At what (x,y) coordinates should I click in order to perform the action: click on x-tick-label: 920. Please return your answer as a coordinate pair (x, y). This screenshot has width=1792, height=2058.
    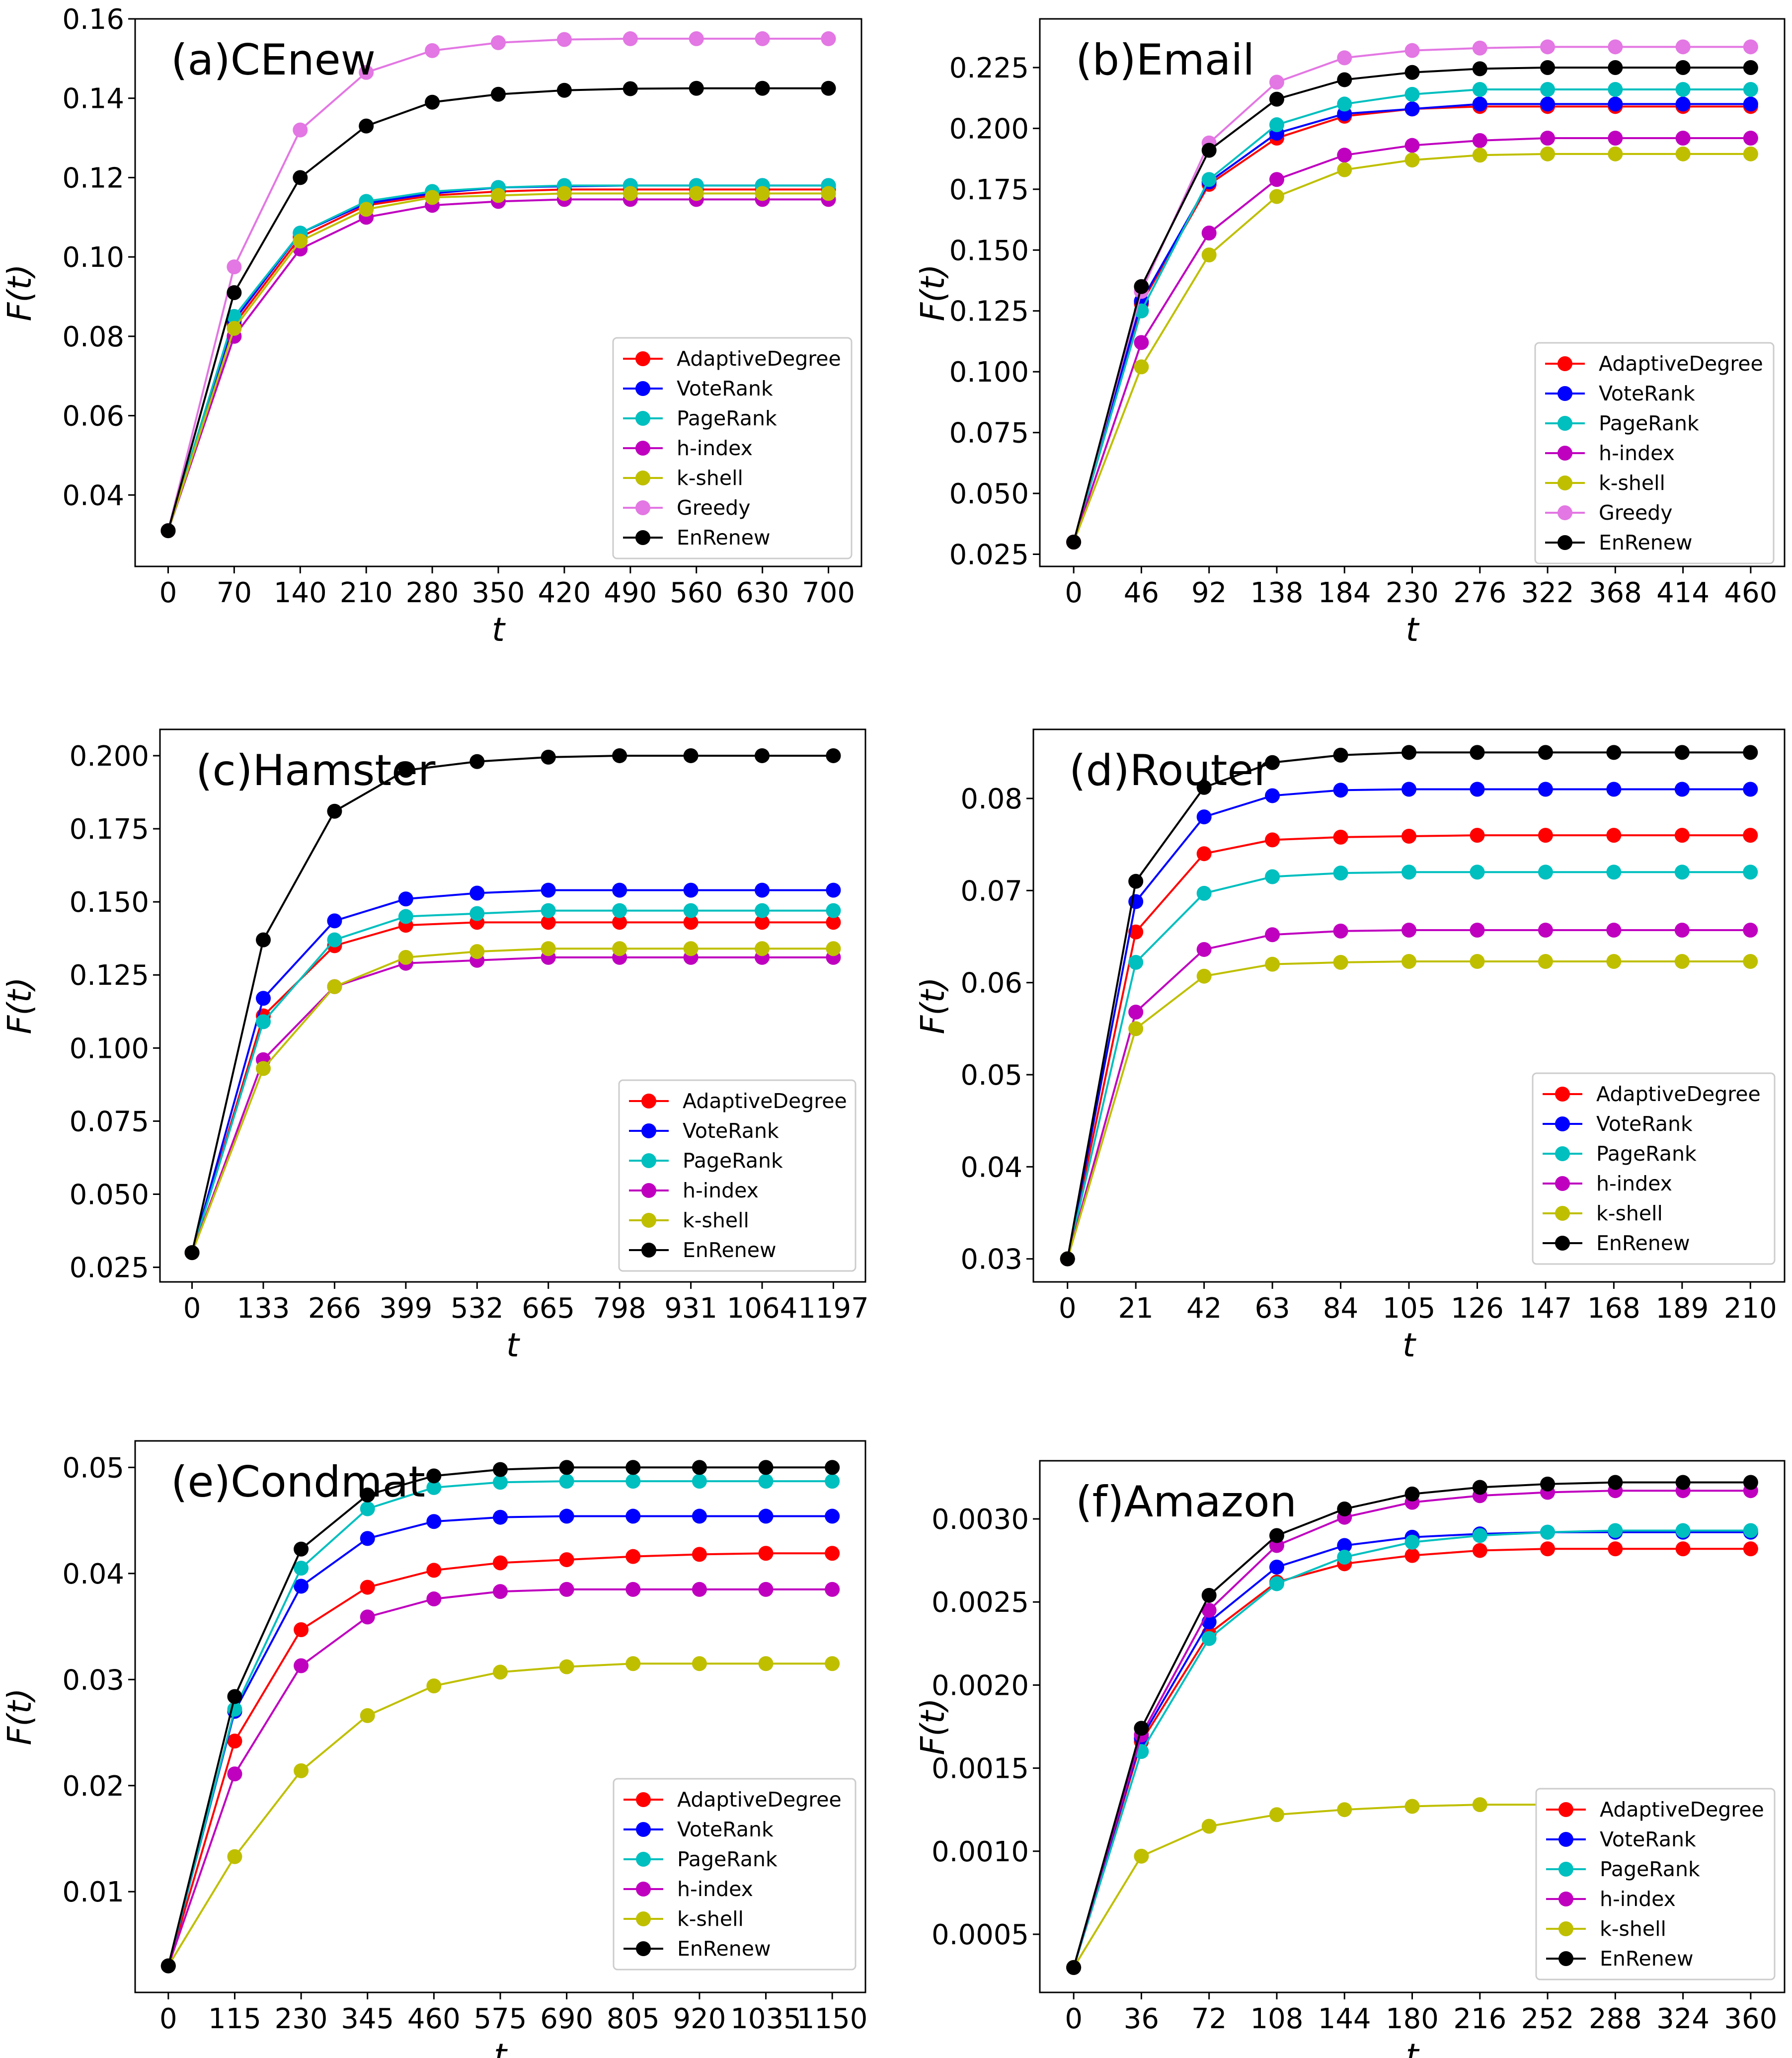
    Looking at the image, I should click on (699, 2019).